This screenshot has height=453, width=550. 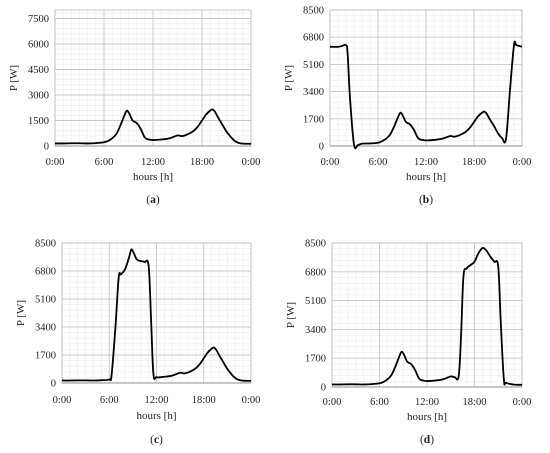 What do you see at coordinates (38, 121) in the screenshot?
I see `y-tick-label: 1500` at bounding box center [38, 121].